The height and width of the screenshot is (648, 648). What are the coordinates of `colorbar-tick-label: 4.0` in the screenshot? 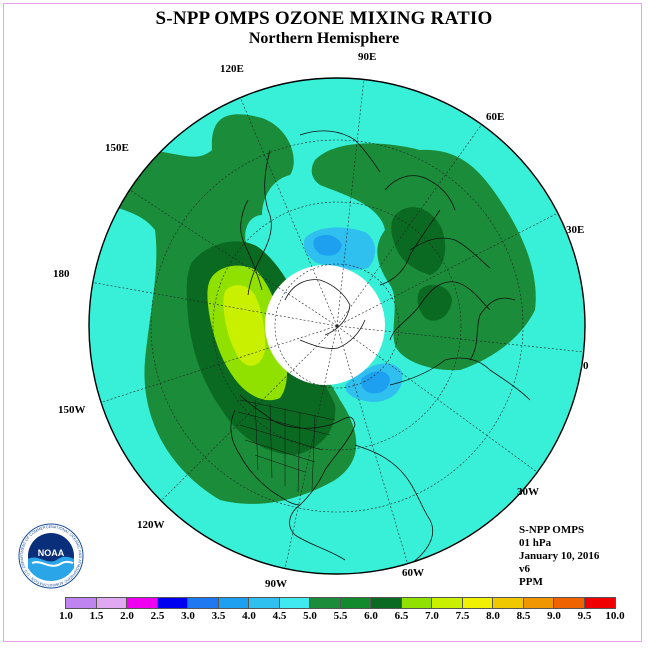 It's located at (249, 616).